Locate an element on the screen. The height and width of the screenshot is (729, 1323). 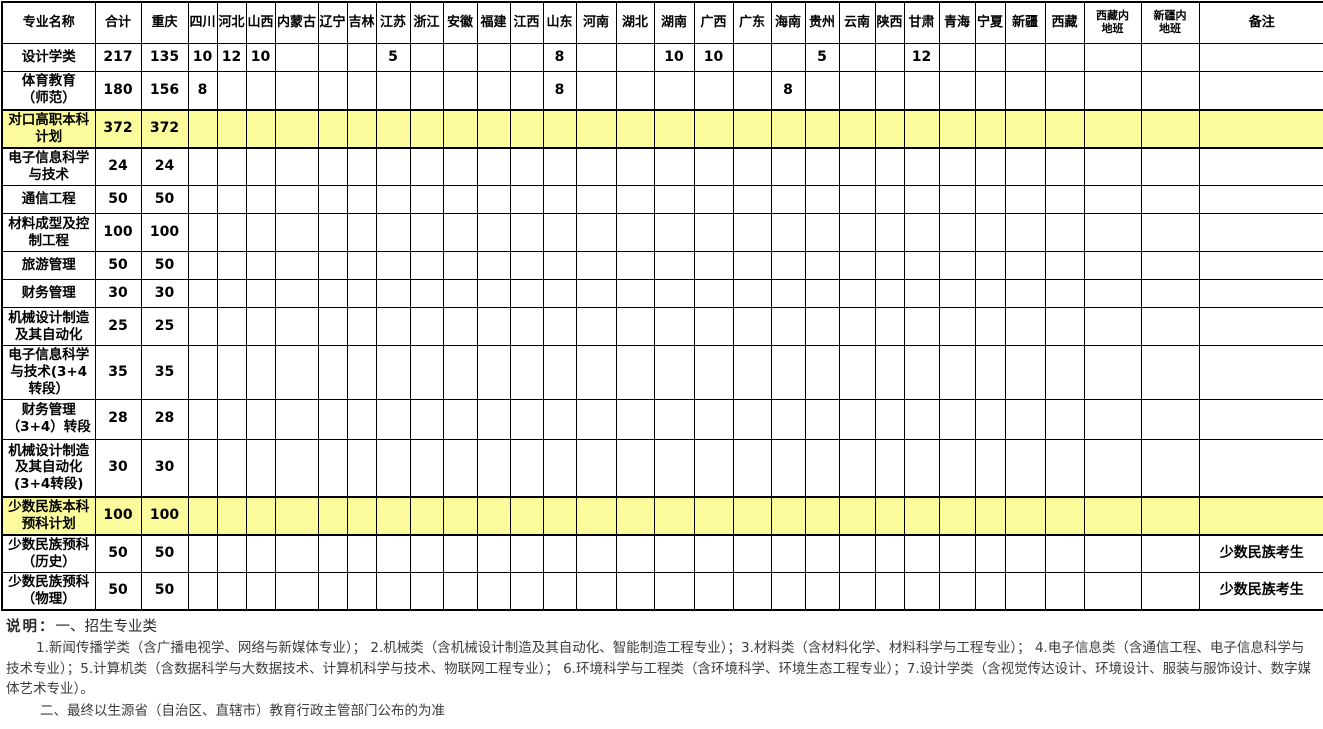
column-header-23: 陕西 is located at coordinates (889, 22).